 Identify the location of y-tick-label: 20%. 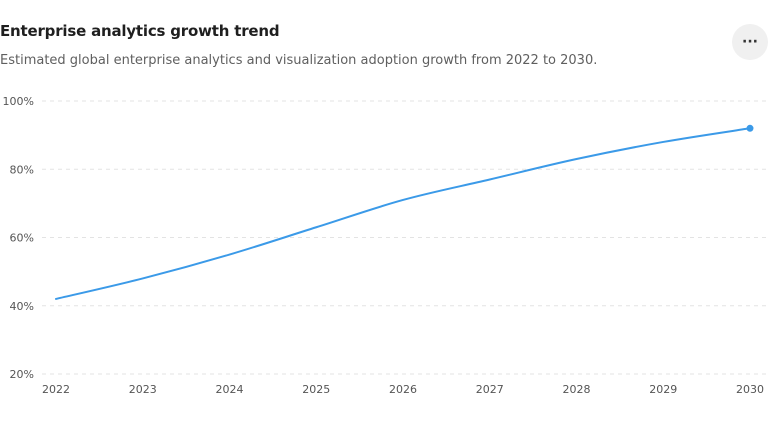
(22, 374).